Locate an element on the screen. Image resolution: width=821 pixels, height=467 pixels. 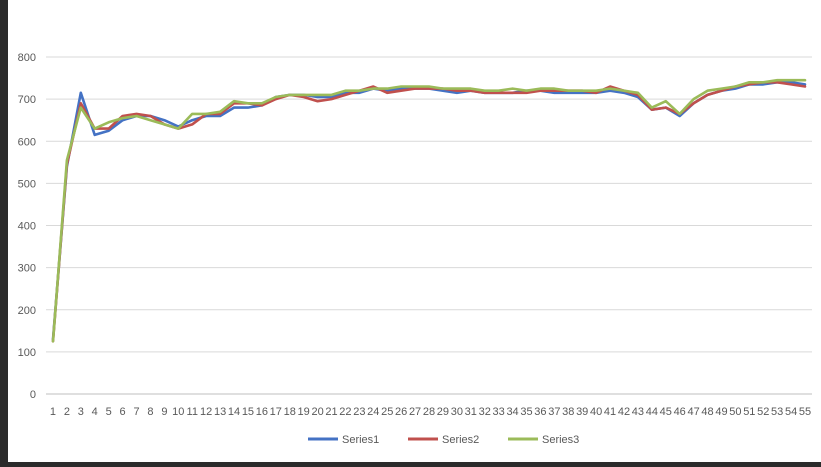
y-tick-label: 300 is located at coordinates (27, 269).